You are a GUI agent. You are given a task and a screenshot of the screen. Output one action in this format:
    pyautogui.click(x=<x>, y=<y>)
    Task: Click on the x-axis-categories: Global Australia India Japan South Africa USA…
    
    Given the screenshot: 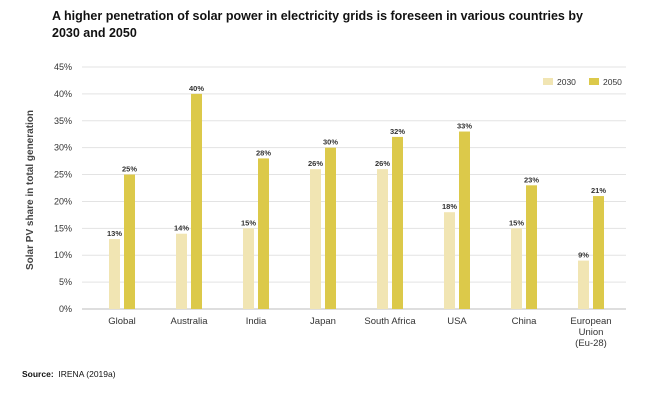 What is the action you would take?
    pyautogui.click(x=359, y=332)
    